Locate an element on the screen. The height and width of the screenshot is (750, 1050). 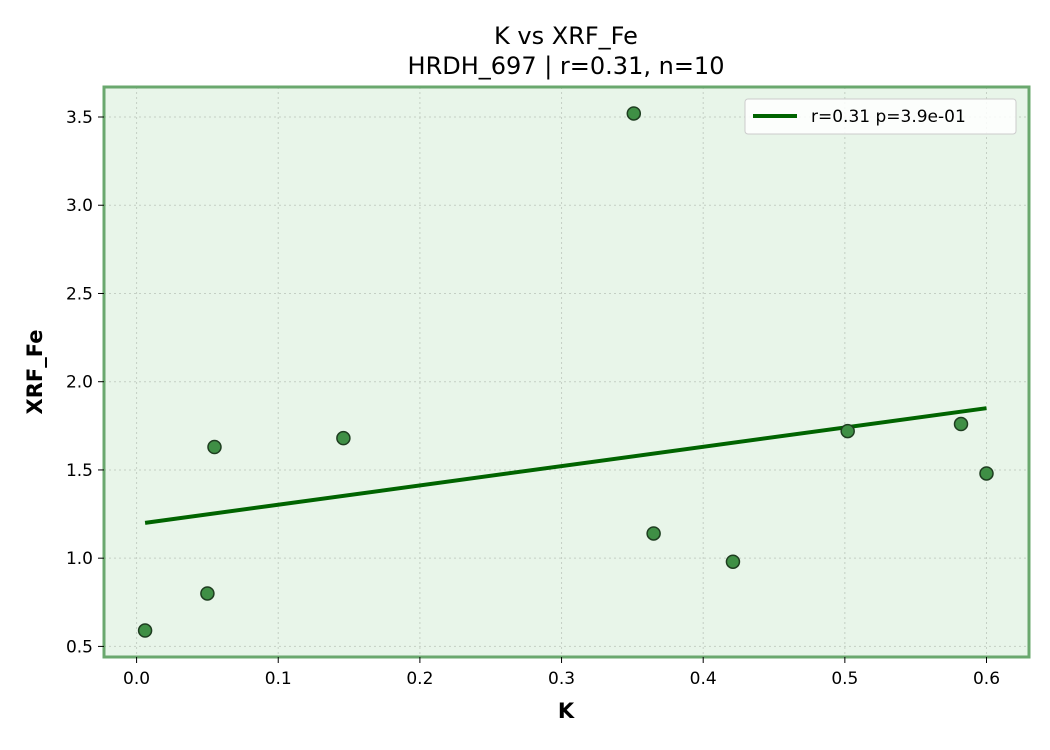
y-tick-label: 3.5 is located at coordinates (79, 118).